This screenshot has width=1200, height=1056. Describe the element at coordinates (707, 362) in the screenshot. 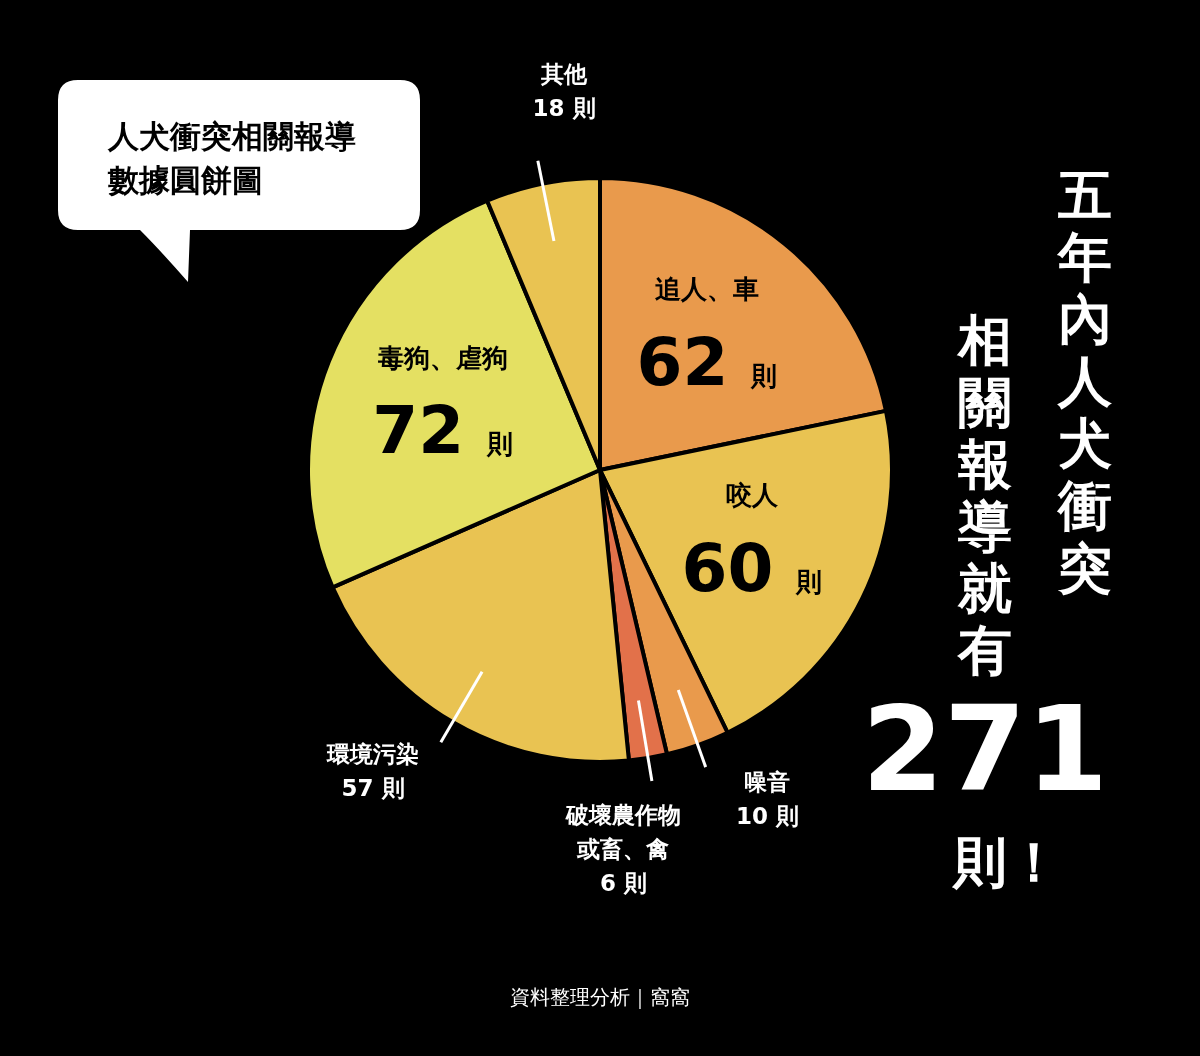

I see `data-label: 62 則` at that location.